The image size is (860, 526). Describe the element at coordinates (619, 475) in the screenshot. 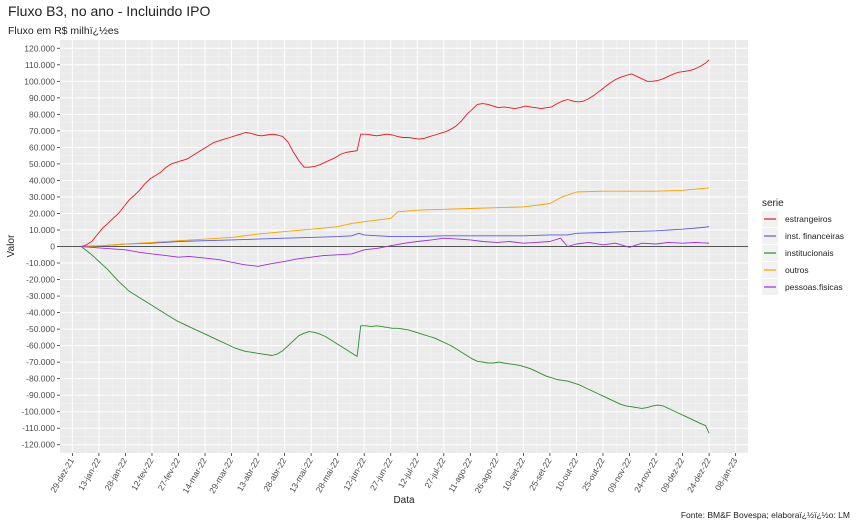

I see `x-tick-label: 09-nov-22` at that location.